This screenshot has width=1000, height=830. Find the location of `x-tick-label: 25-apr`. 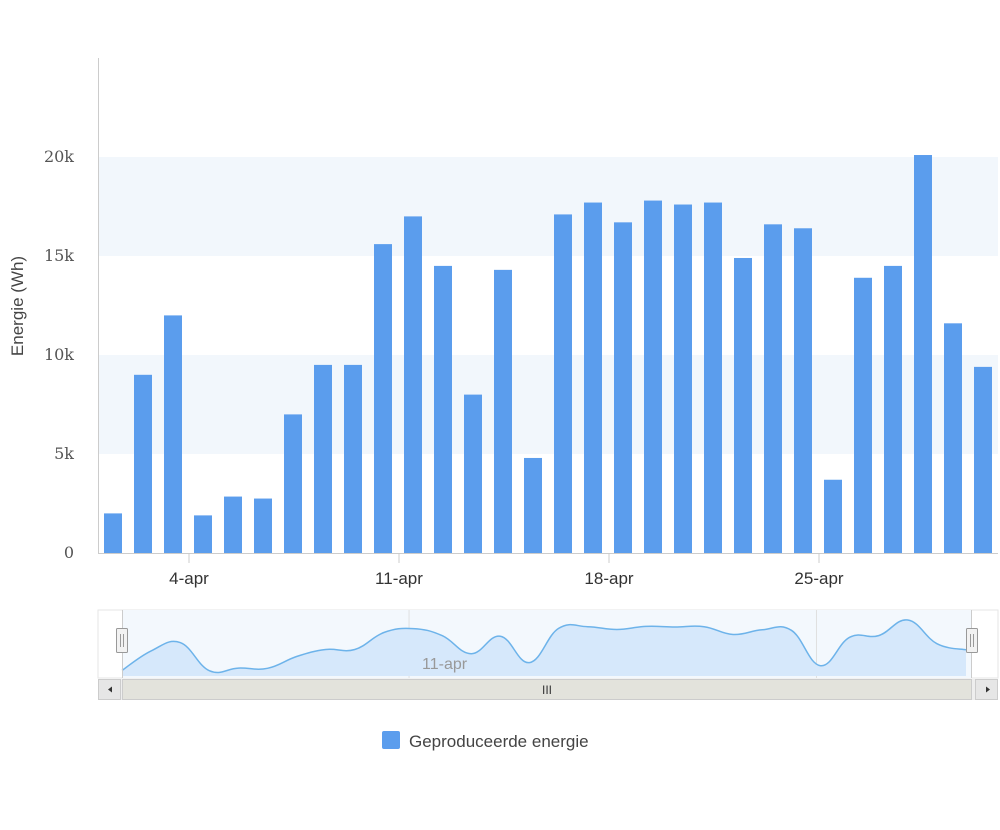

x-tick-label: 25-apr is located at coordinates (818, 578).